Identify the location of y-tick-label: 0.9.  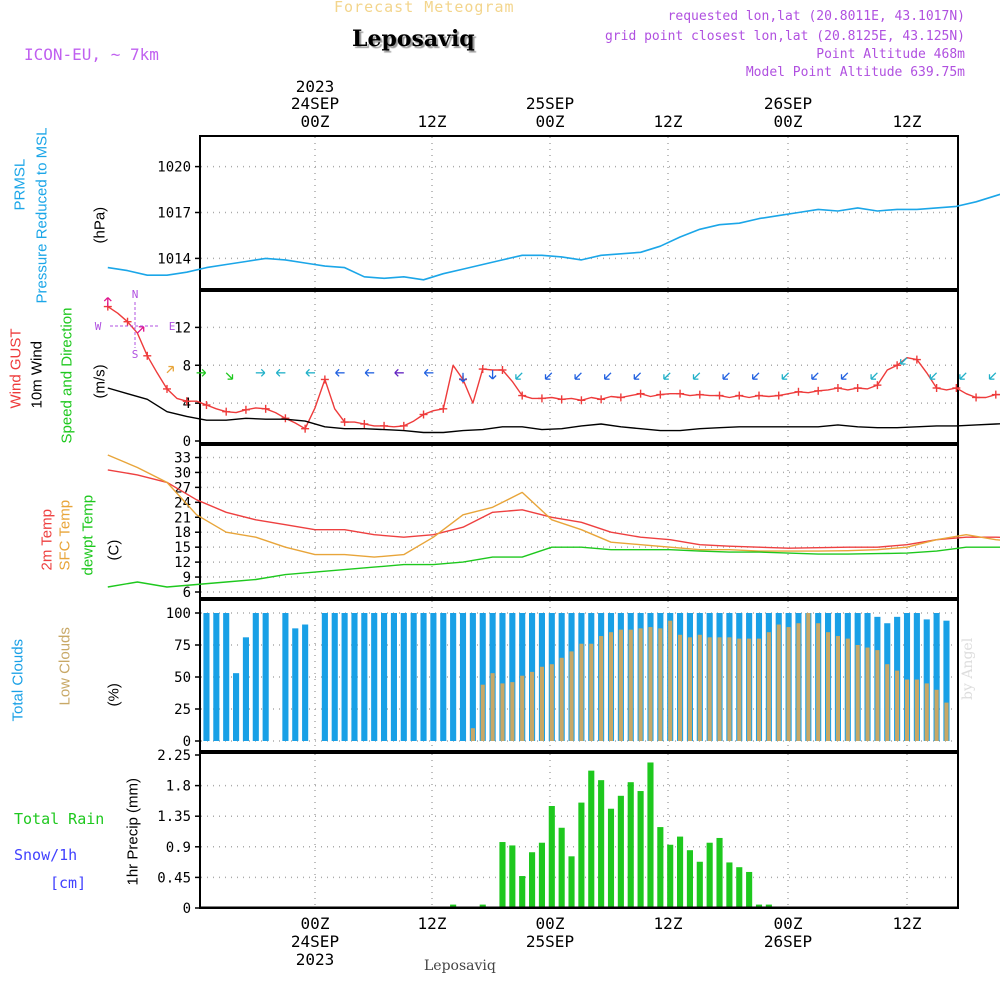
(178, 848).